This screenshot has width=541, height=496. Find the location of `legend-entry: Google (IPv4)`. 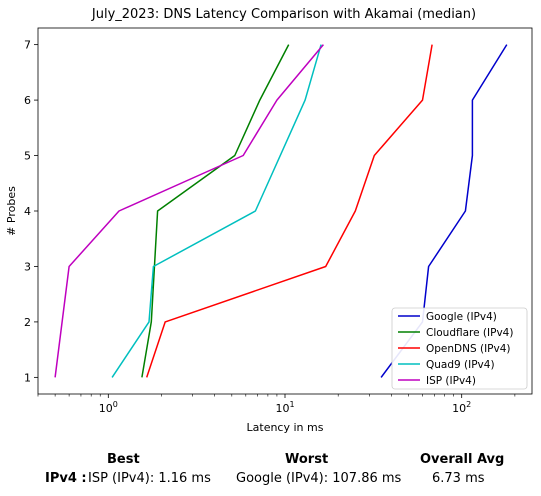

legend-entry: Google (IPv4) is located at coordinates (461, 317).